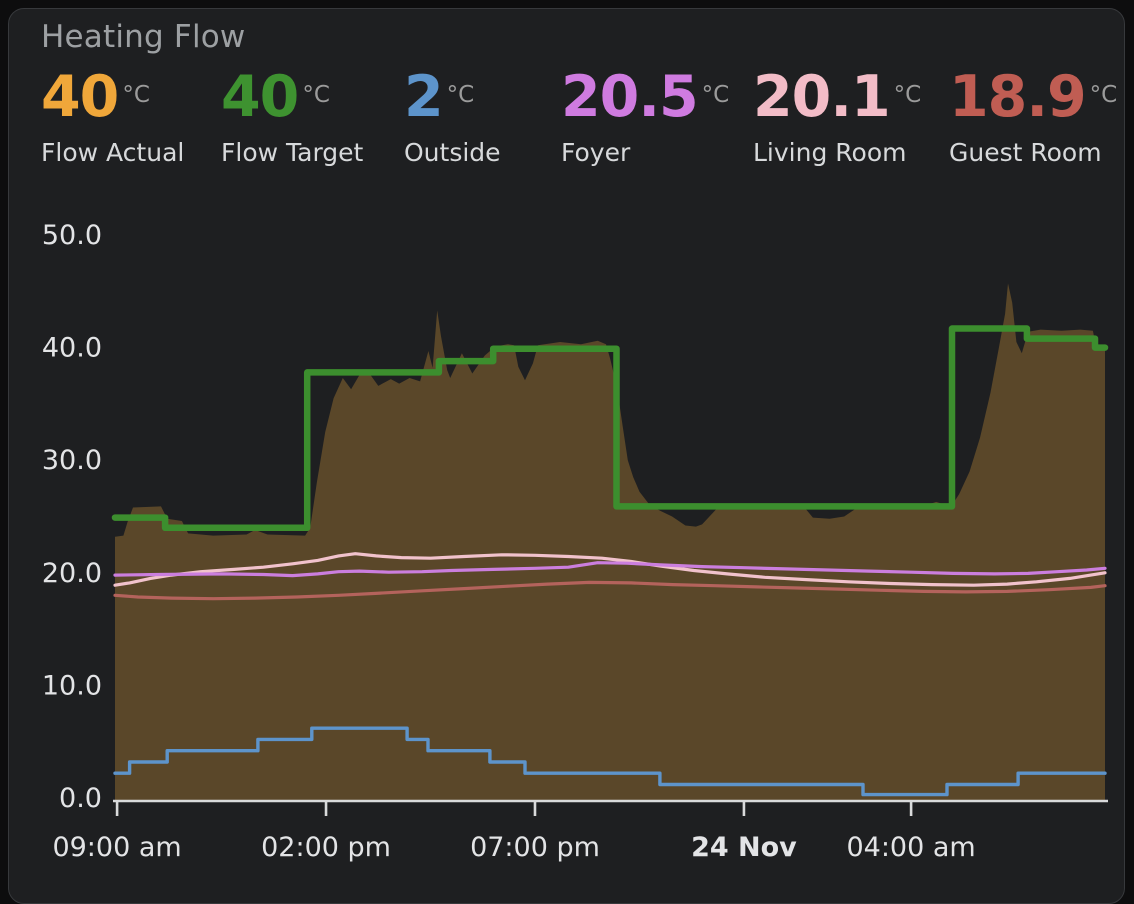 The height and width of the screenshot is (904, 1134). I want to click on svg-text: 20.0, so click(72, 573).